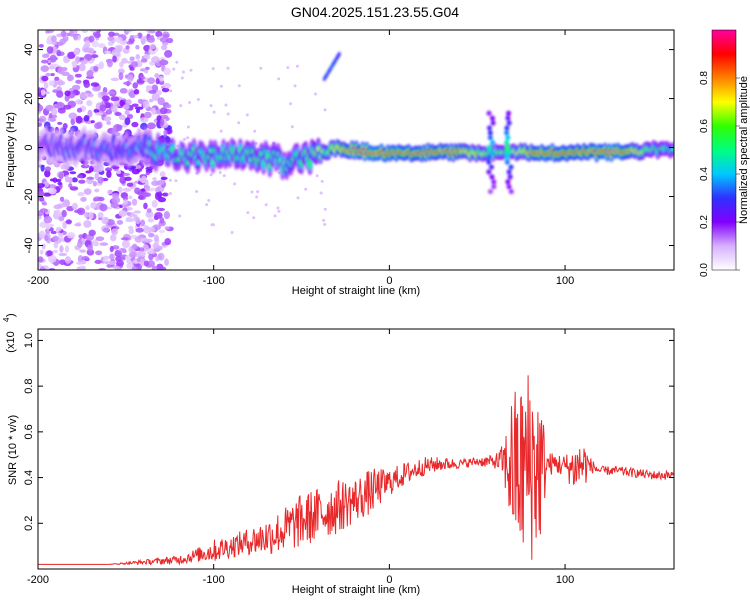 This screenshot has height=600, width=750. I want to click on snr-y-tick-label: 0.4, so click(29, 477).